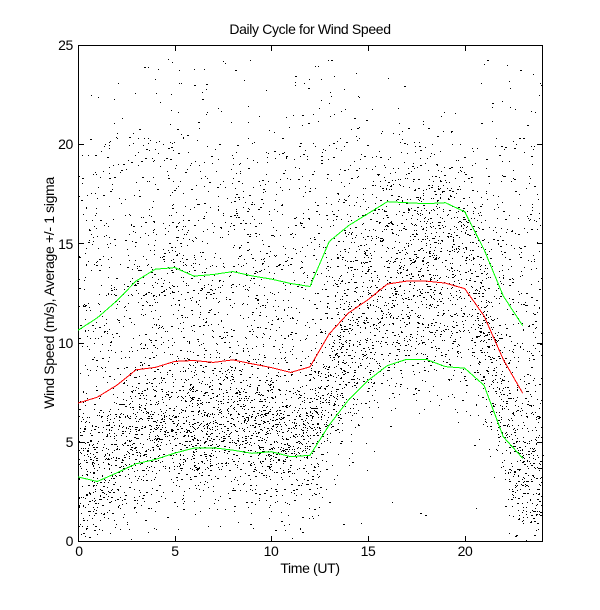  What do you see at coordinates (65, 45) in the screenshot?
I see `svg-text: 25` at bounding box center [65, 45].